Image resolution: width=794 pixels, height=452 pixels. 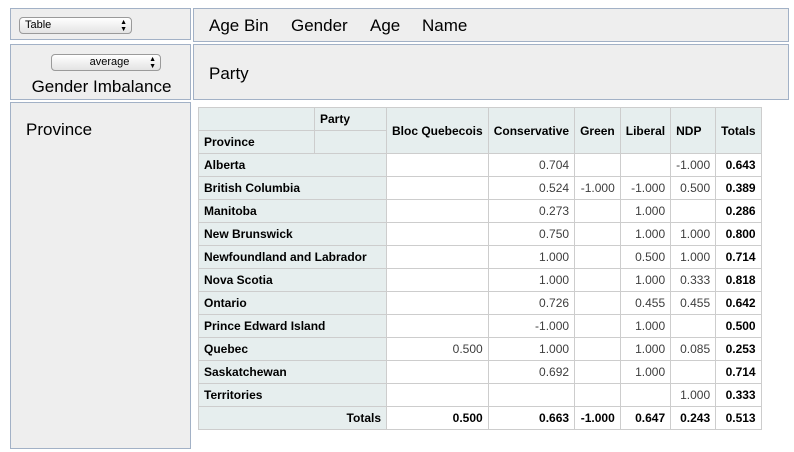 I want to click on col-total: -1.000, so click(x=597, y=418).